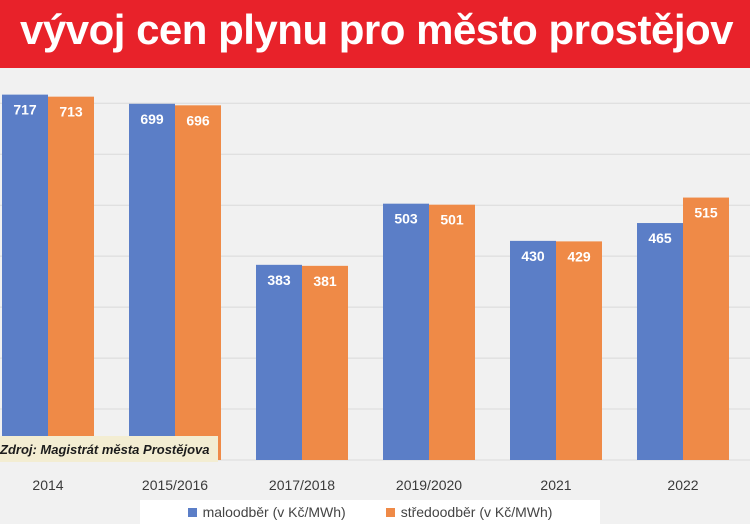 This screenshot has width=750, height=524. Describe the element at coordinates (152, 119) in the screenshot. I see `data-label: 699` at that location.